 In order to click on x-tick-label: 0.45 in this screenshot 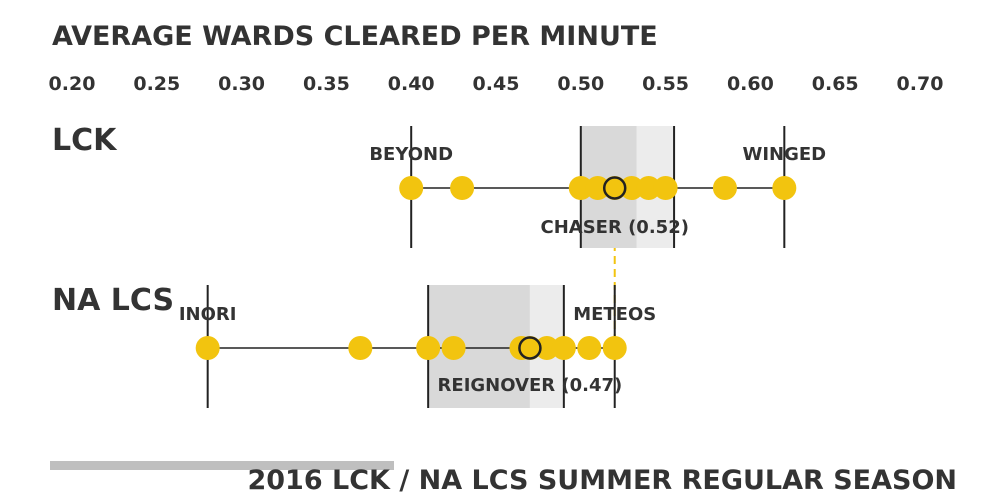, I will do `click(496, 84)`.